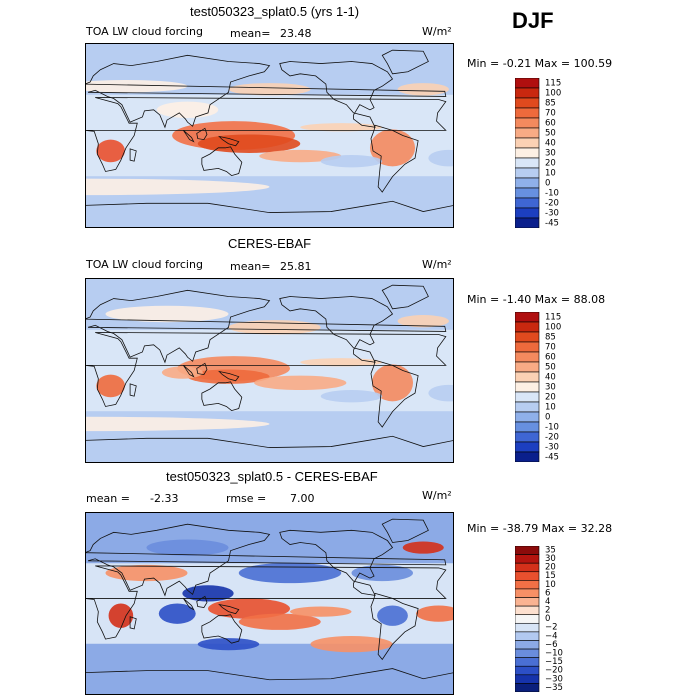 The image size is (700, 700). Describe the element at coordinates (550, 408) in the screenshot. I see `colorbar-tick-label: 10` at that location.